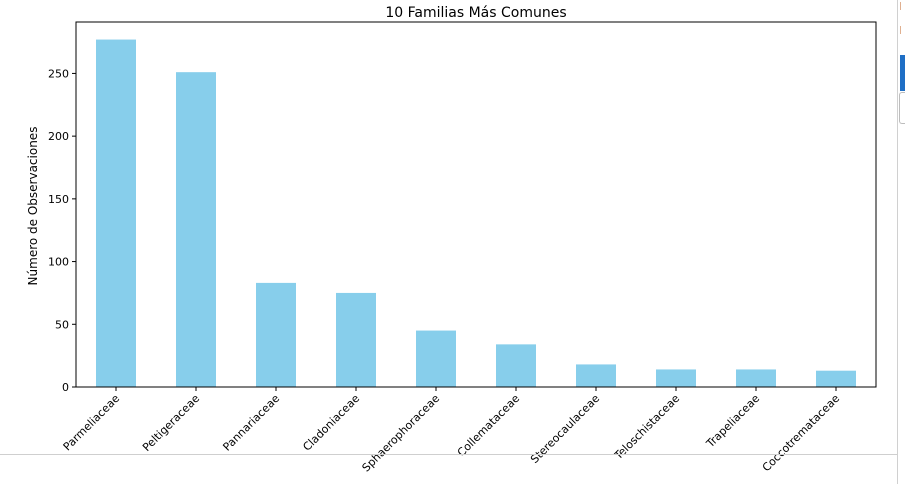  Describe the element at coordinates (196, 230) in the screenshot. I see `bar-peltigeraceae` at that location.